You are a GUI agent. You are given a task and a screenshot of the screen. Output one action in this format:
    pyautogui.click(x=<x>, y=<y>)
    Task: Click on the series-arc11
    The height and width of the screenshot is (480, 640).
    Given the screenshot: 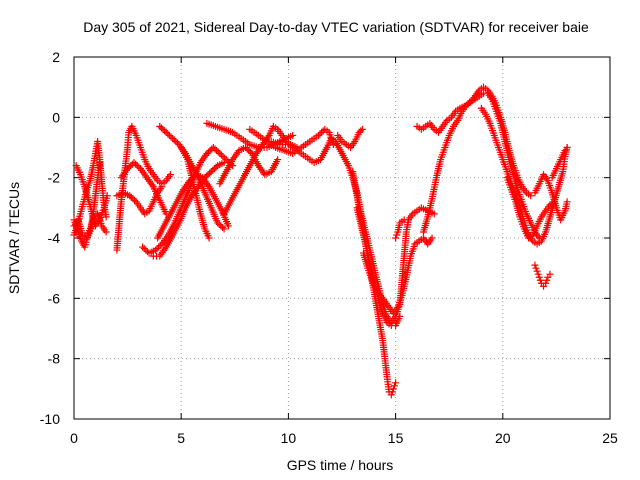 What is the action you would take?
    pyautogui.click(x=192, y=177)
    